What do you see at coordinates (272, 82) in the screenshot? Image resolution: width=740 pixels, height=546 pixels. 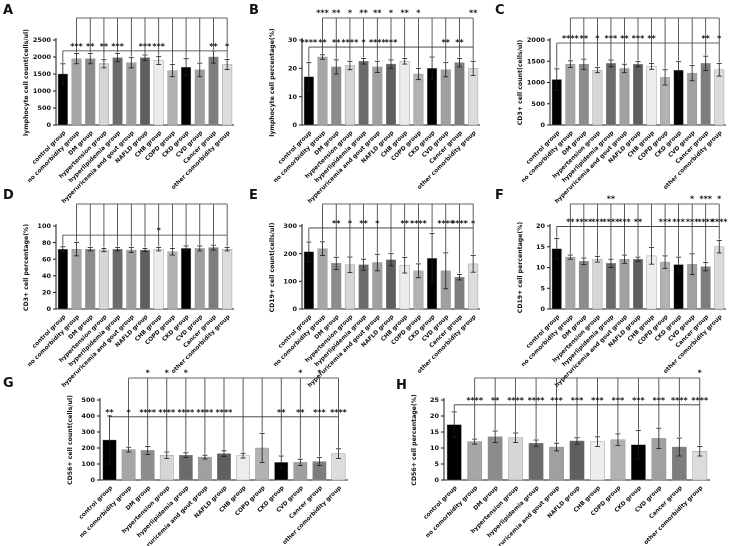 I see `svg-text: lymphocyte cell percentage(%)` at bounding box center [272, 82].